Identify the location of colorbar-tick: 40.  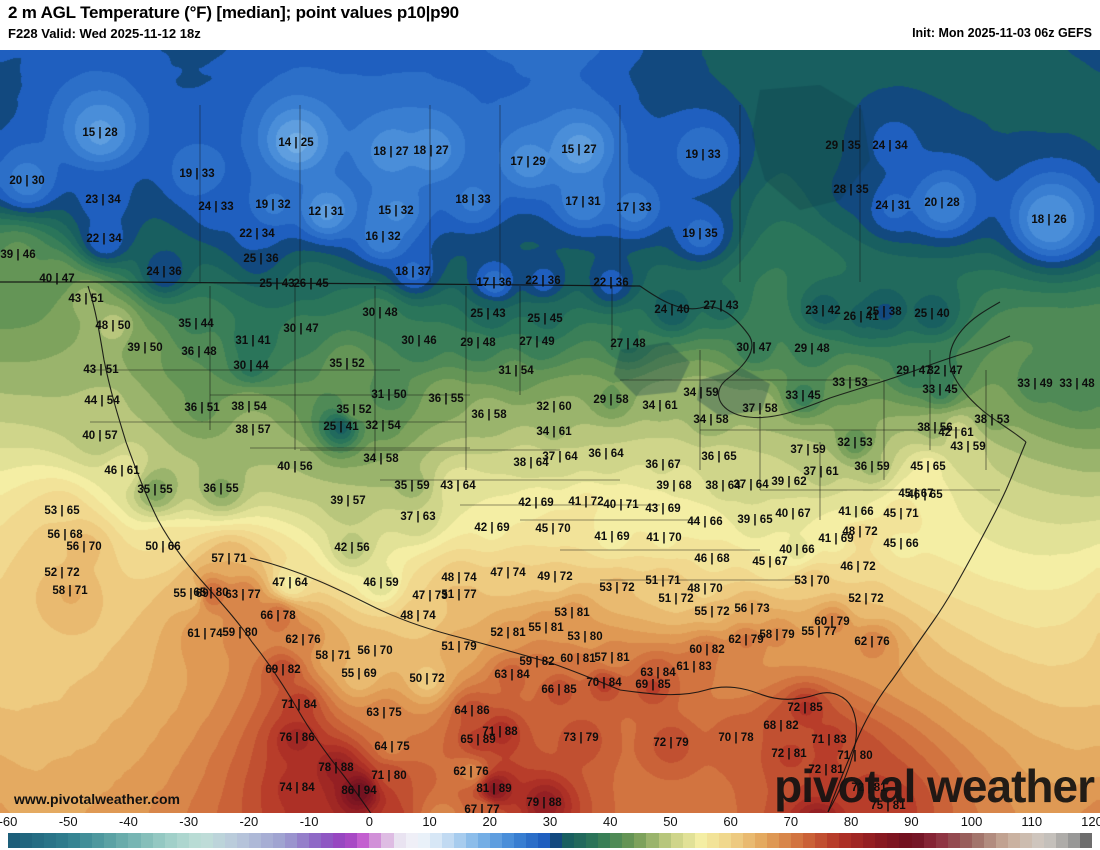
(610, 821).